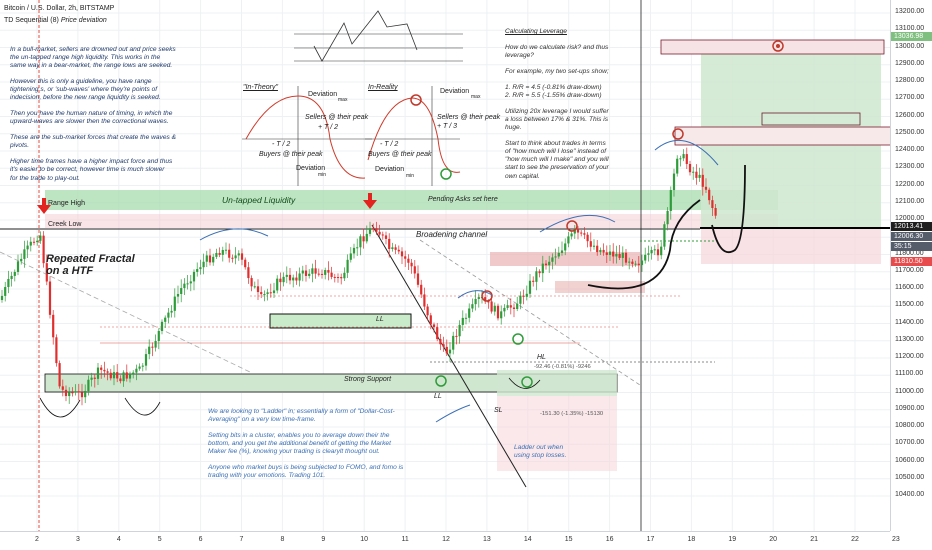 Image resolution: width=932 pixels, height=550 pixels. I want to click on hl-support-zone, so click(557, 383).